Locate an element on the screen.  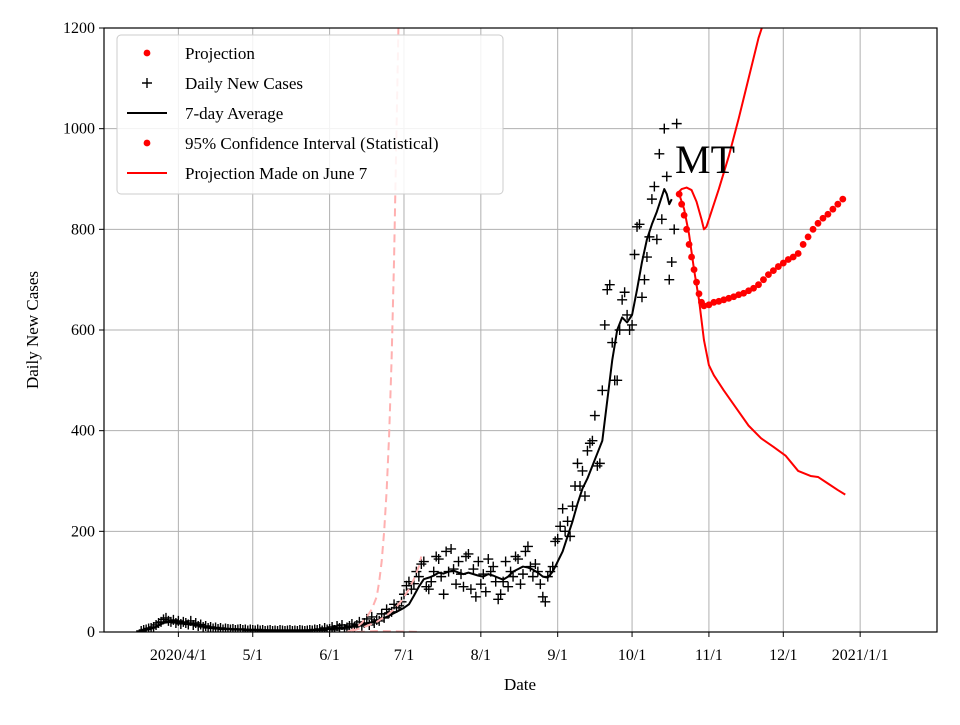
y-tick-label: 1200 is located at coordinates (79, 28).